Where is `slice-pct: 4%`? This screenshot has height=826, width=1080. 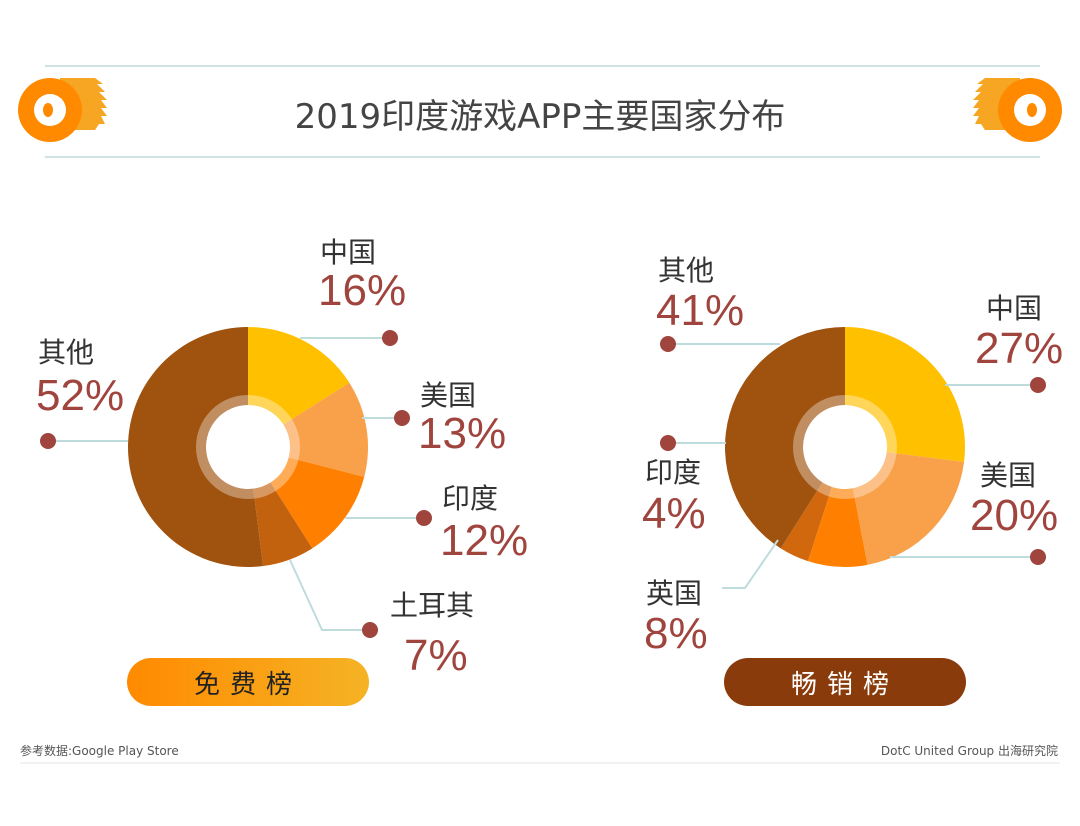
slice-pct: 4% is located at coordinates (674, 513).